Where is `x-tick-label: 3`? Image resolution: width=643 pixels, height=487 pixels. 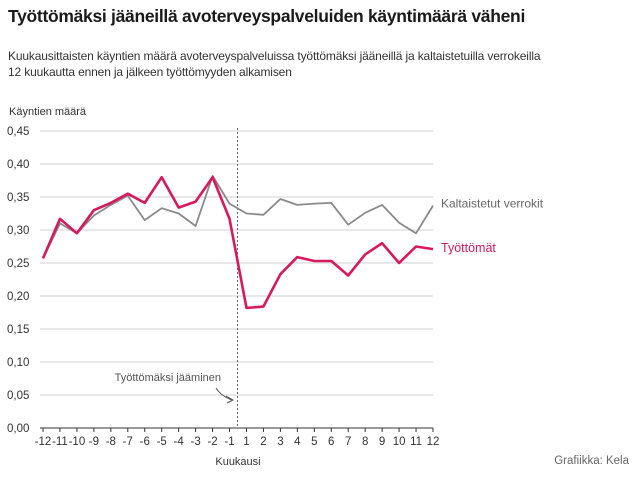
x-tick-label: 3 is located at coordinates (280, 442).